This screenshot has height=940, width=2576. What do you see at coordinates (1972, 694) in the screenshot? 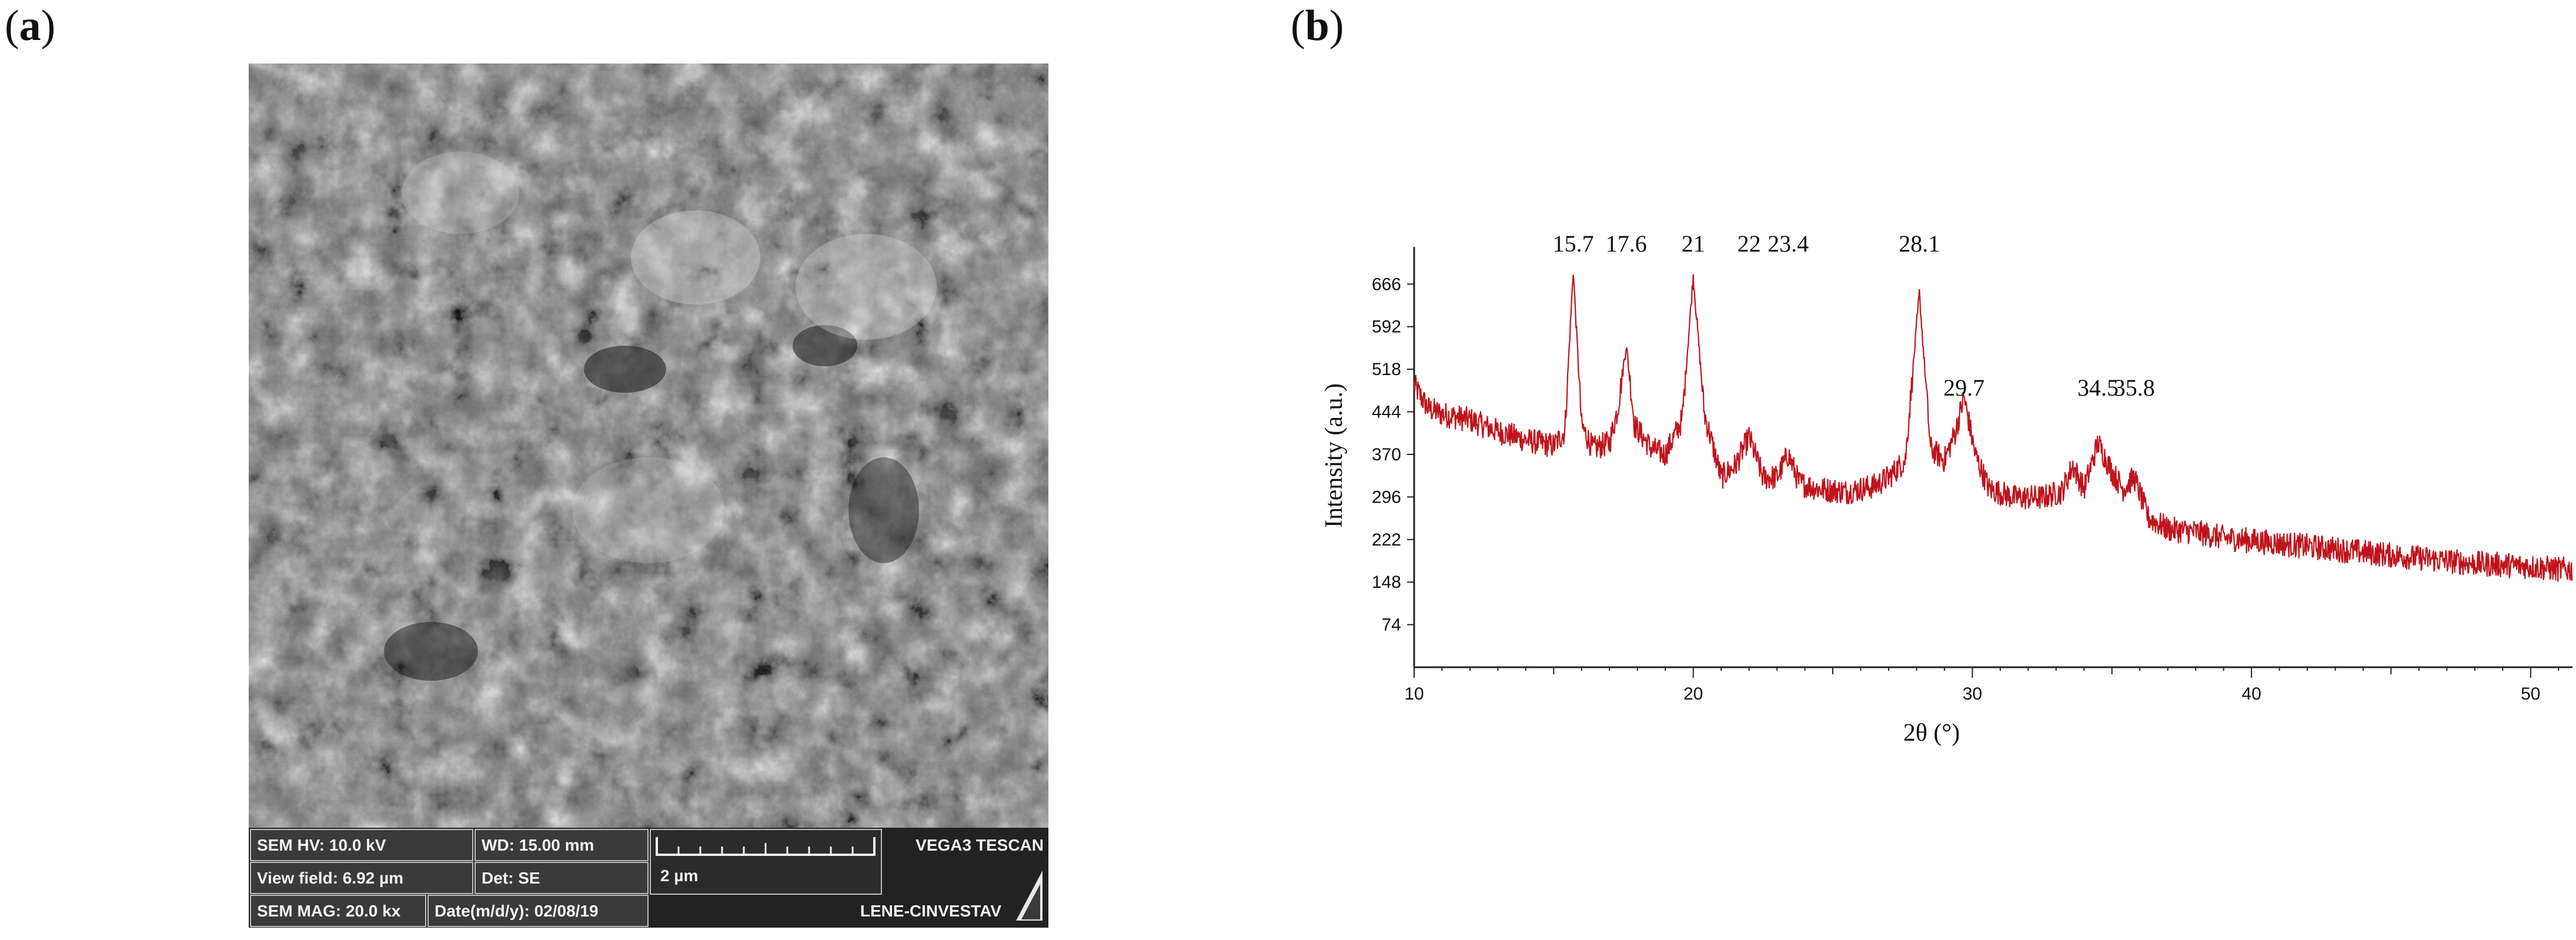
I see `x-tick-label: 30` at bounding box center [1972, 694].